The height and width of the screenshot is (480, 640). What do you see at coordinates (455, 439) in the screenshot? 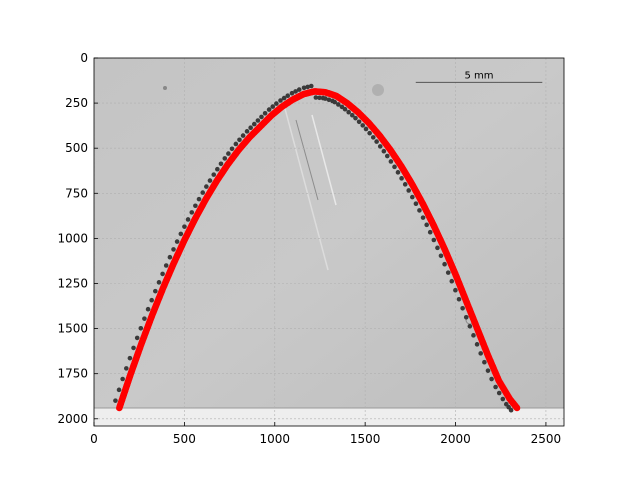
I see `x-tick-label: 2000` at bounding box center [455, 439].